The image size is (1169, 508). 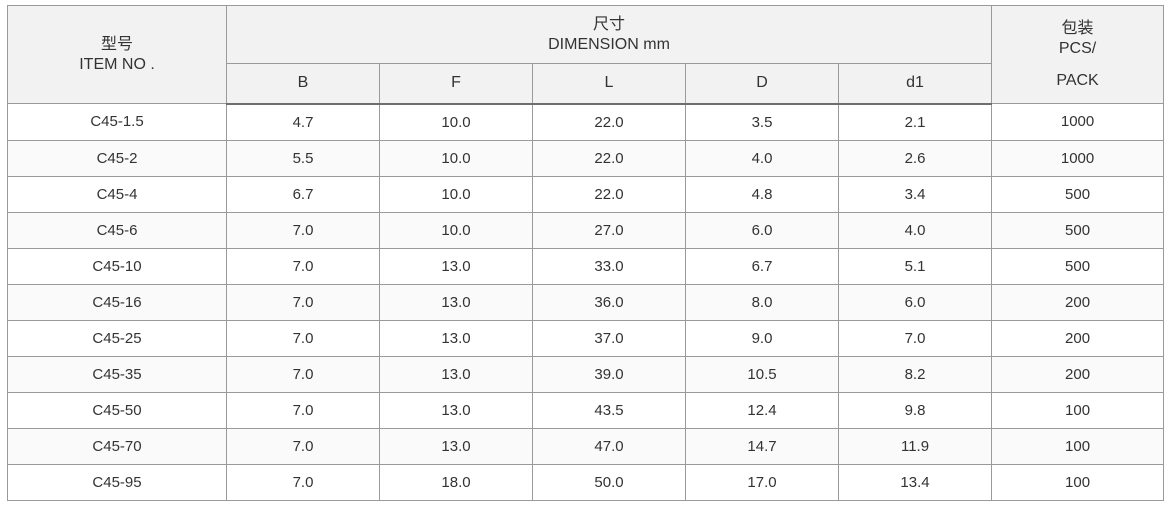 I want to click on item-no-cell: C45-35, so click(x=117, y=374).